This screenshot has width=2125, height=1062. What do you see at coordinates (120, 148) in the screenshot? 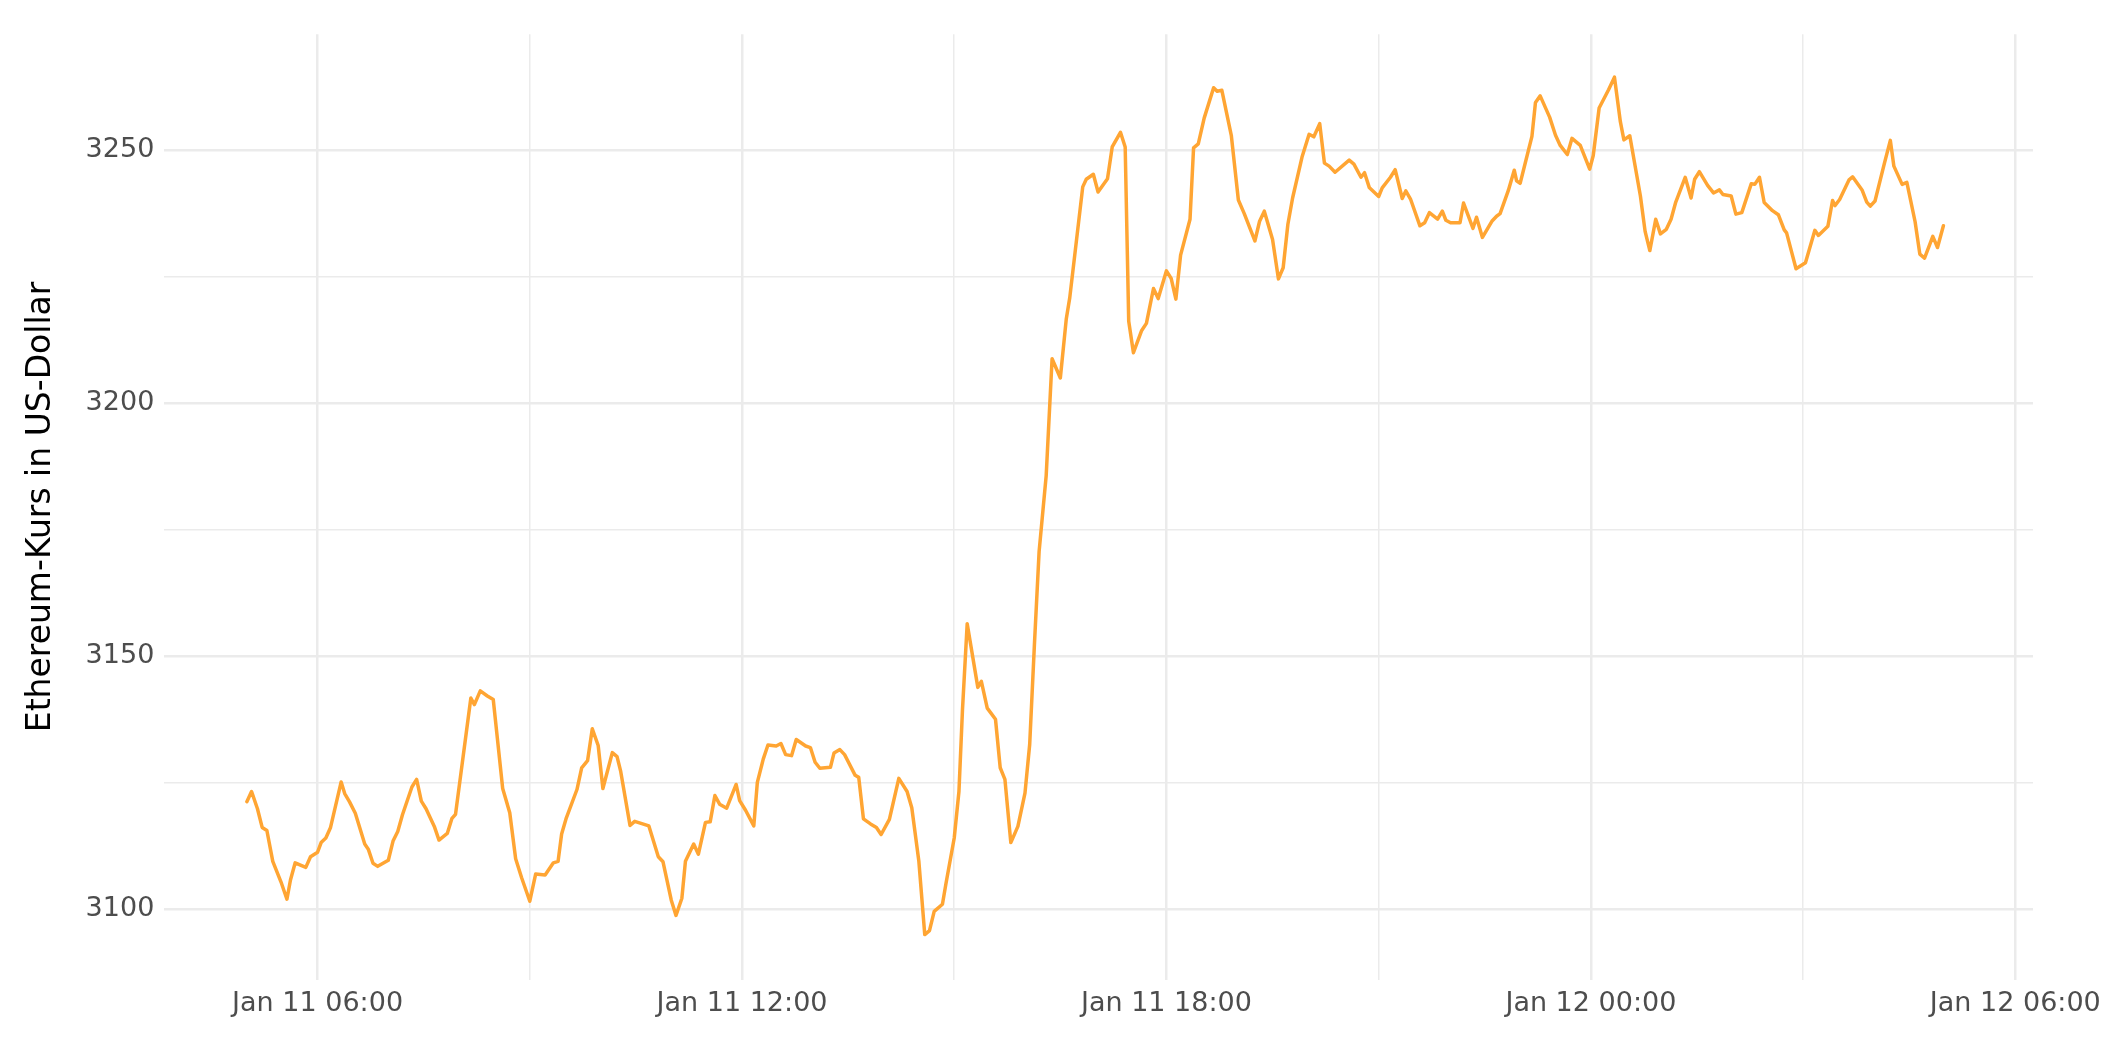
I see `y-tick-label: 3250` at bounding box center [120, 148].